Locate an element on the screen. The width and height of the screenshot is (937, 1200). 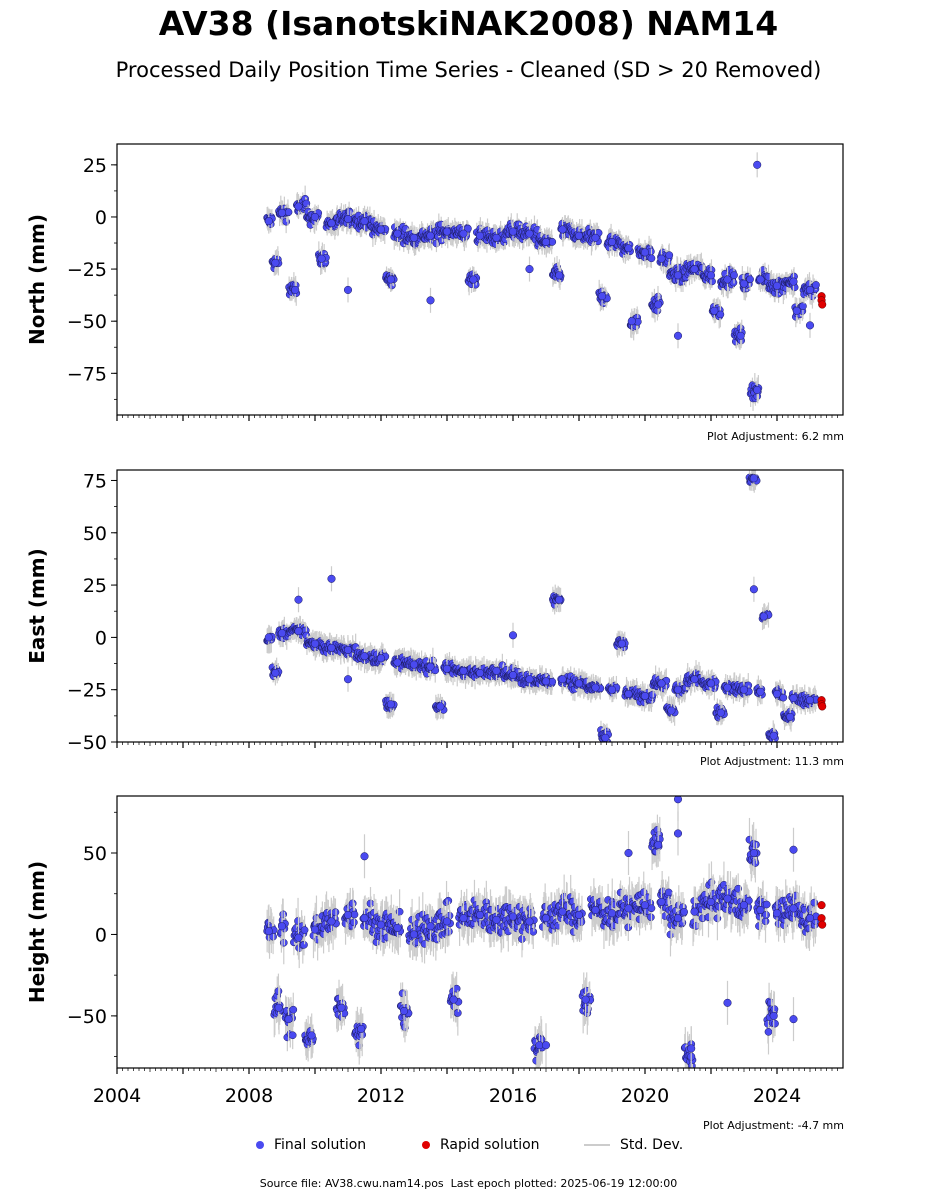
y-tick-label: 0 is located at coordinates (101, 638).